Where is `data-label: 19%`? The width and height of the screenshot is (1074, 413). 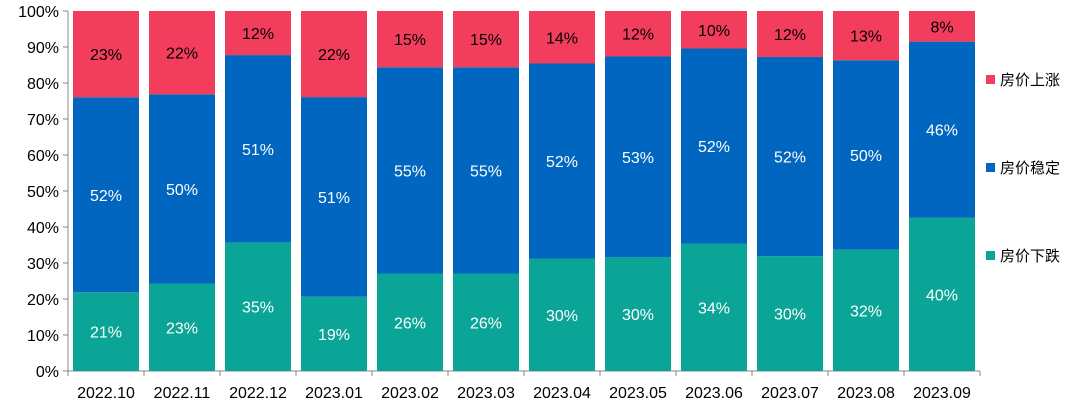
data-label: 19% is located at coordinates (334, 335).